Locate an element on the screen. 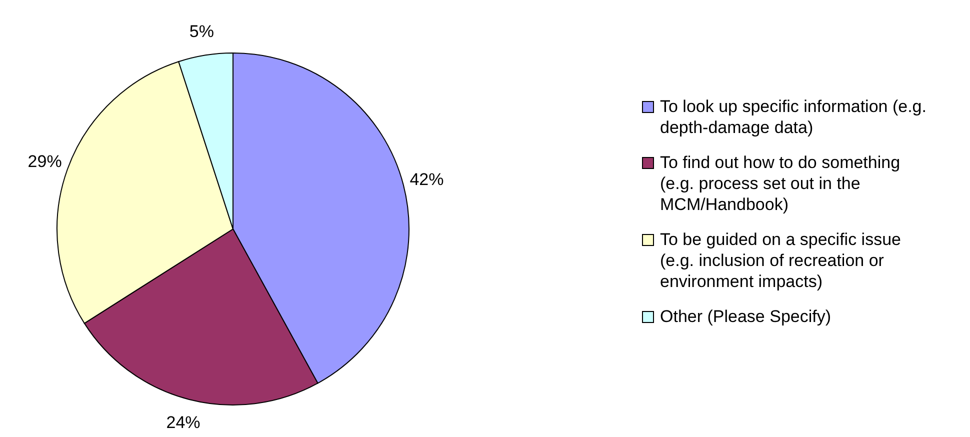  legend-label: To be guided on a specific issue (e.g. inclusion of recreation or environment impacts) is located at coordinates (781, 260).